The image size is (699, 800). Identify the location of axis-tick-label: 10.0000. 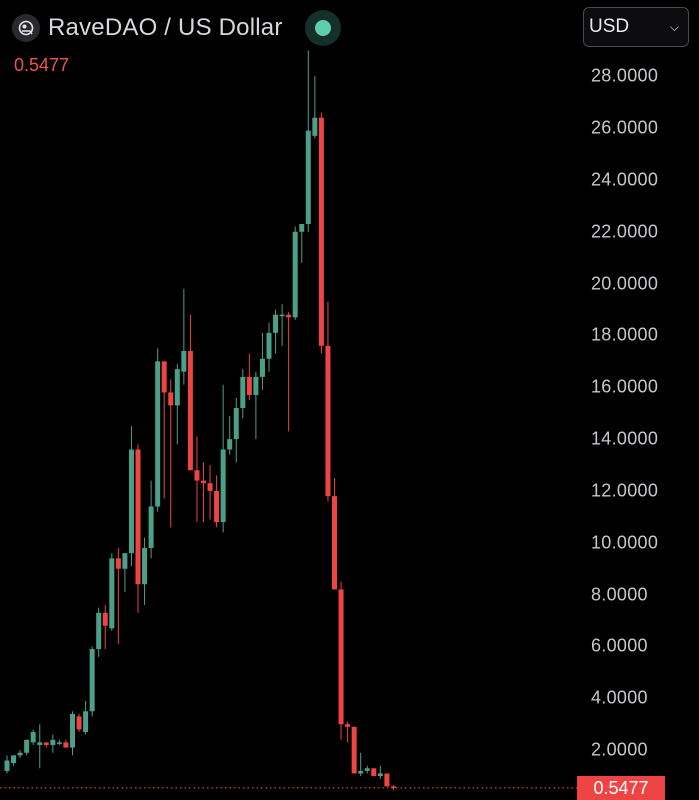
(625, 542).